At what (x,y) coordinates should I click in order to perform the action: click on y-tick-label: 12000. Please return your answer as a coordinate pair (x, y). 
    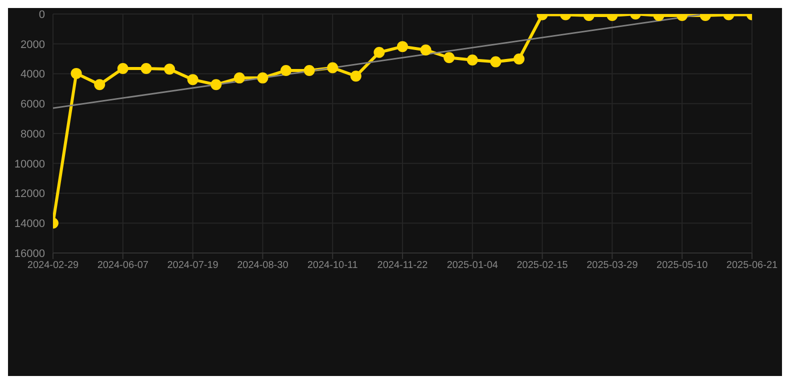
    Looking at the image, I should click on (29, 194).